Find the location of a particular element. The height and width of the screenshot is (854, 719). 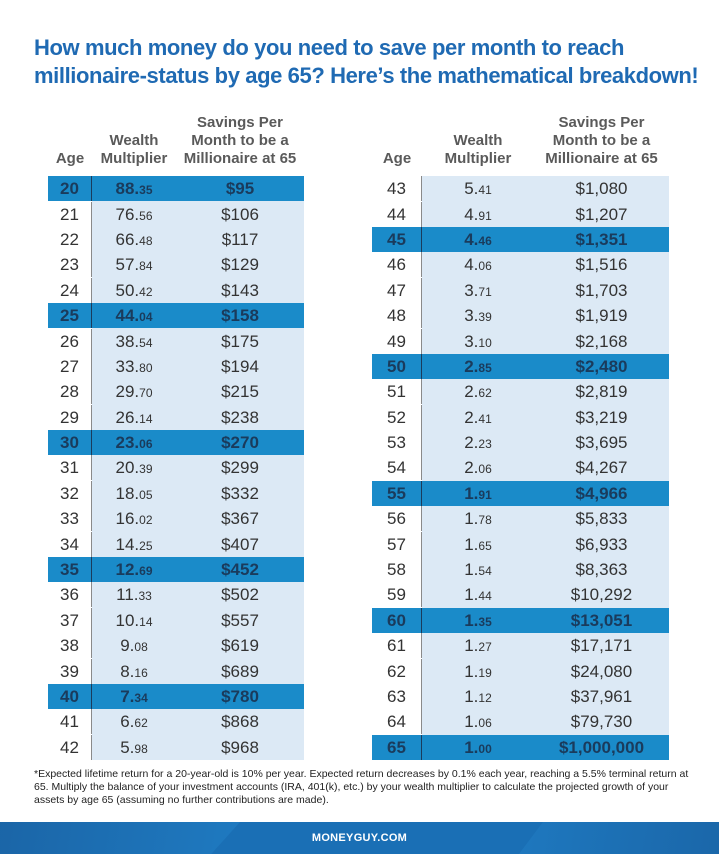

savings-cell: $270 is located at coordinates (240, 443).